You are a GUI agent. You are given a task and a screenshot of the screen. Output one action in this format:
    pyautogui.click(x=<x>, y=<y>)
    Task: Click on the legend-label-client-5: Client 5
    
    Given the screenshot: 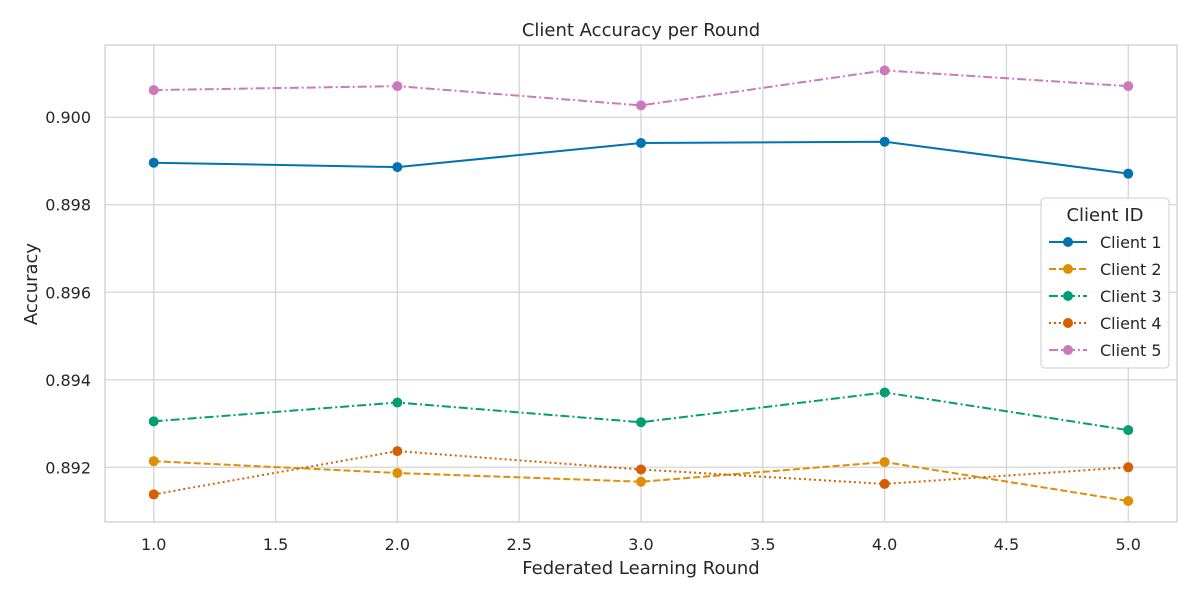 What is the action you would take?
    pyautogui.click(x=1131, y=350)
    